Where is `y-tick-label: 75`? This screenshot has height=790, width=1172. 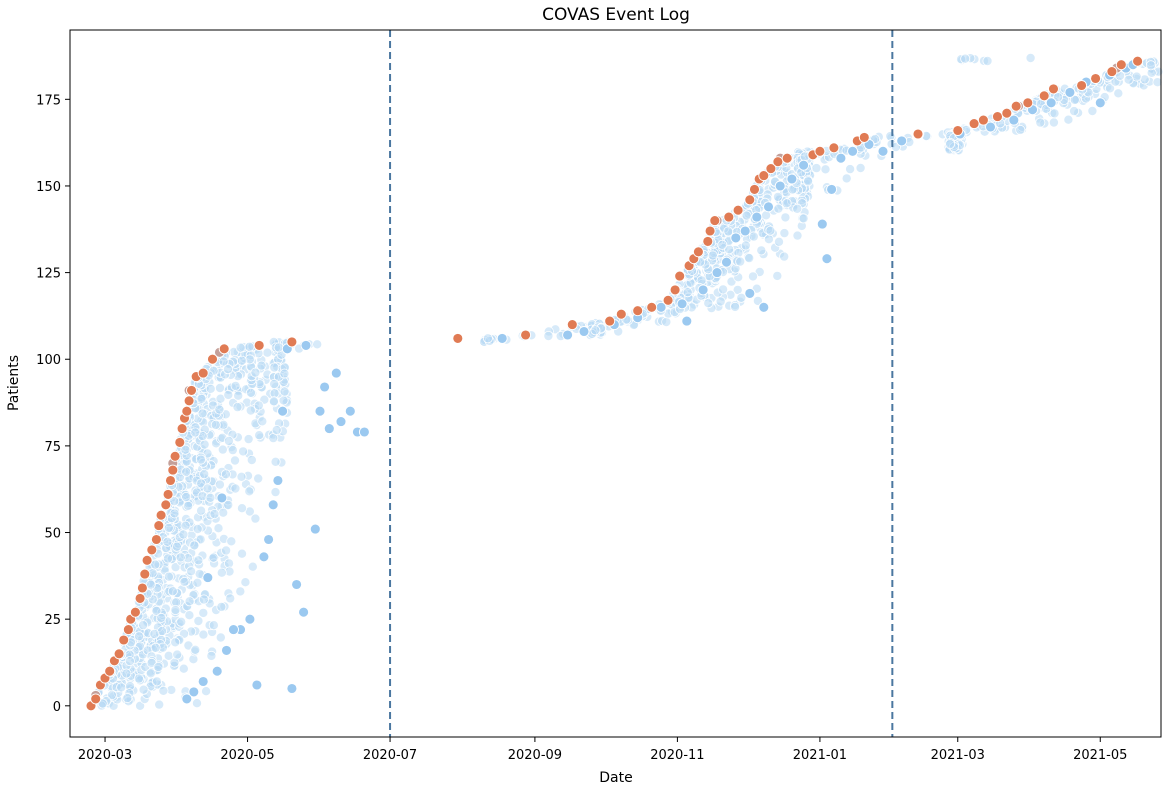
y-tick-label: 75 is located at coordinates (52, 447).